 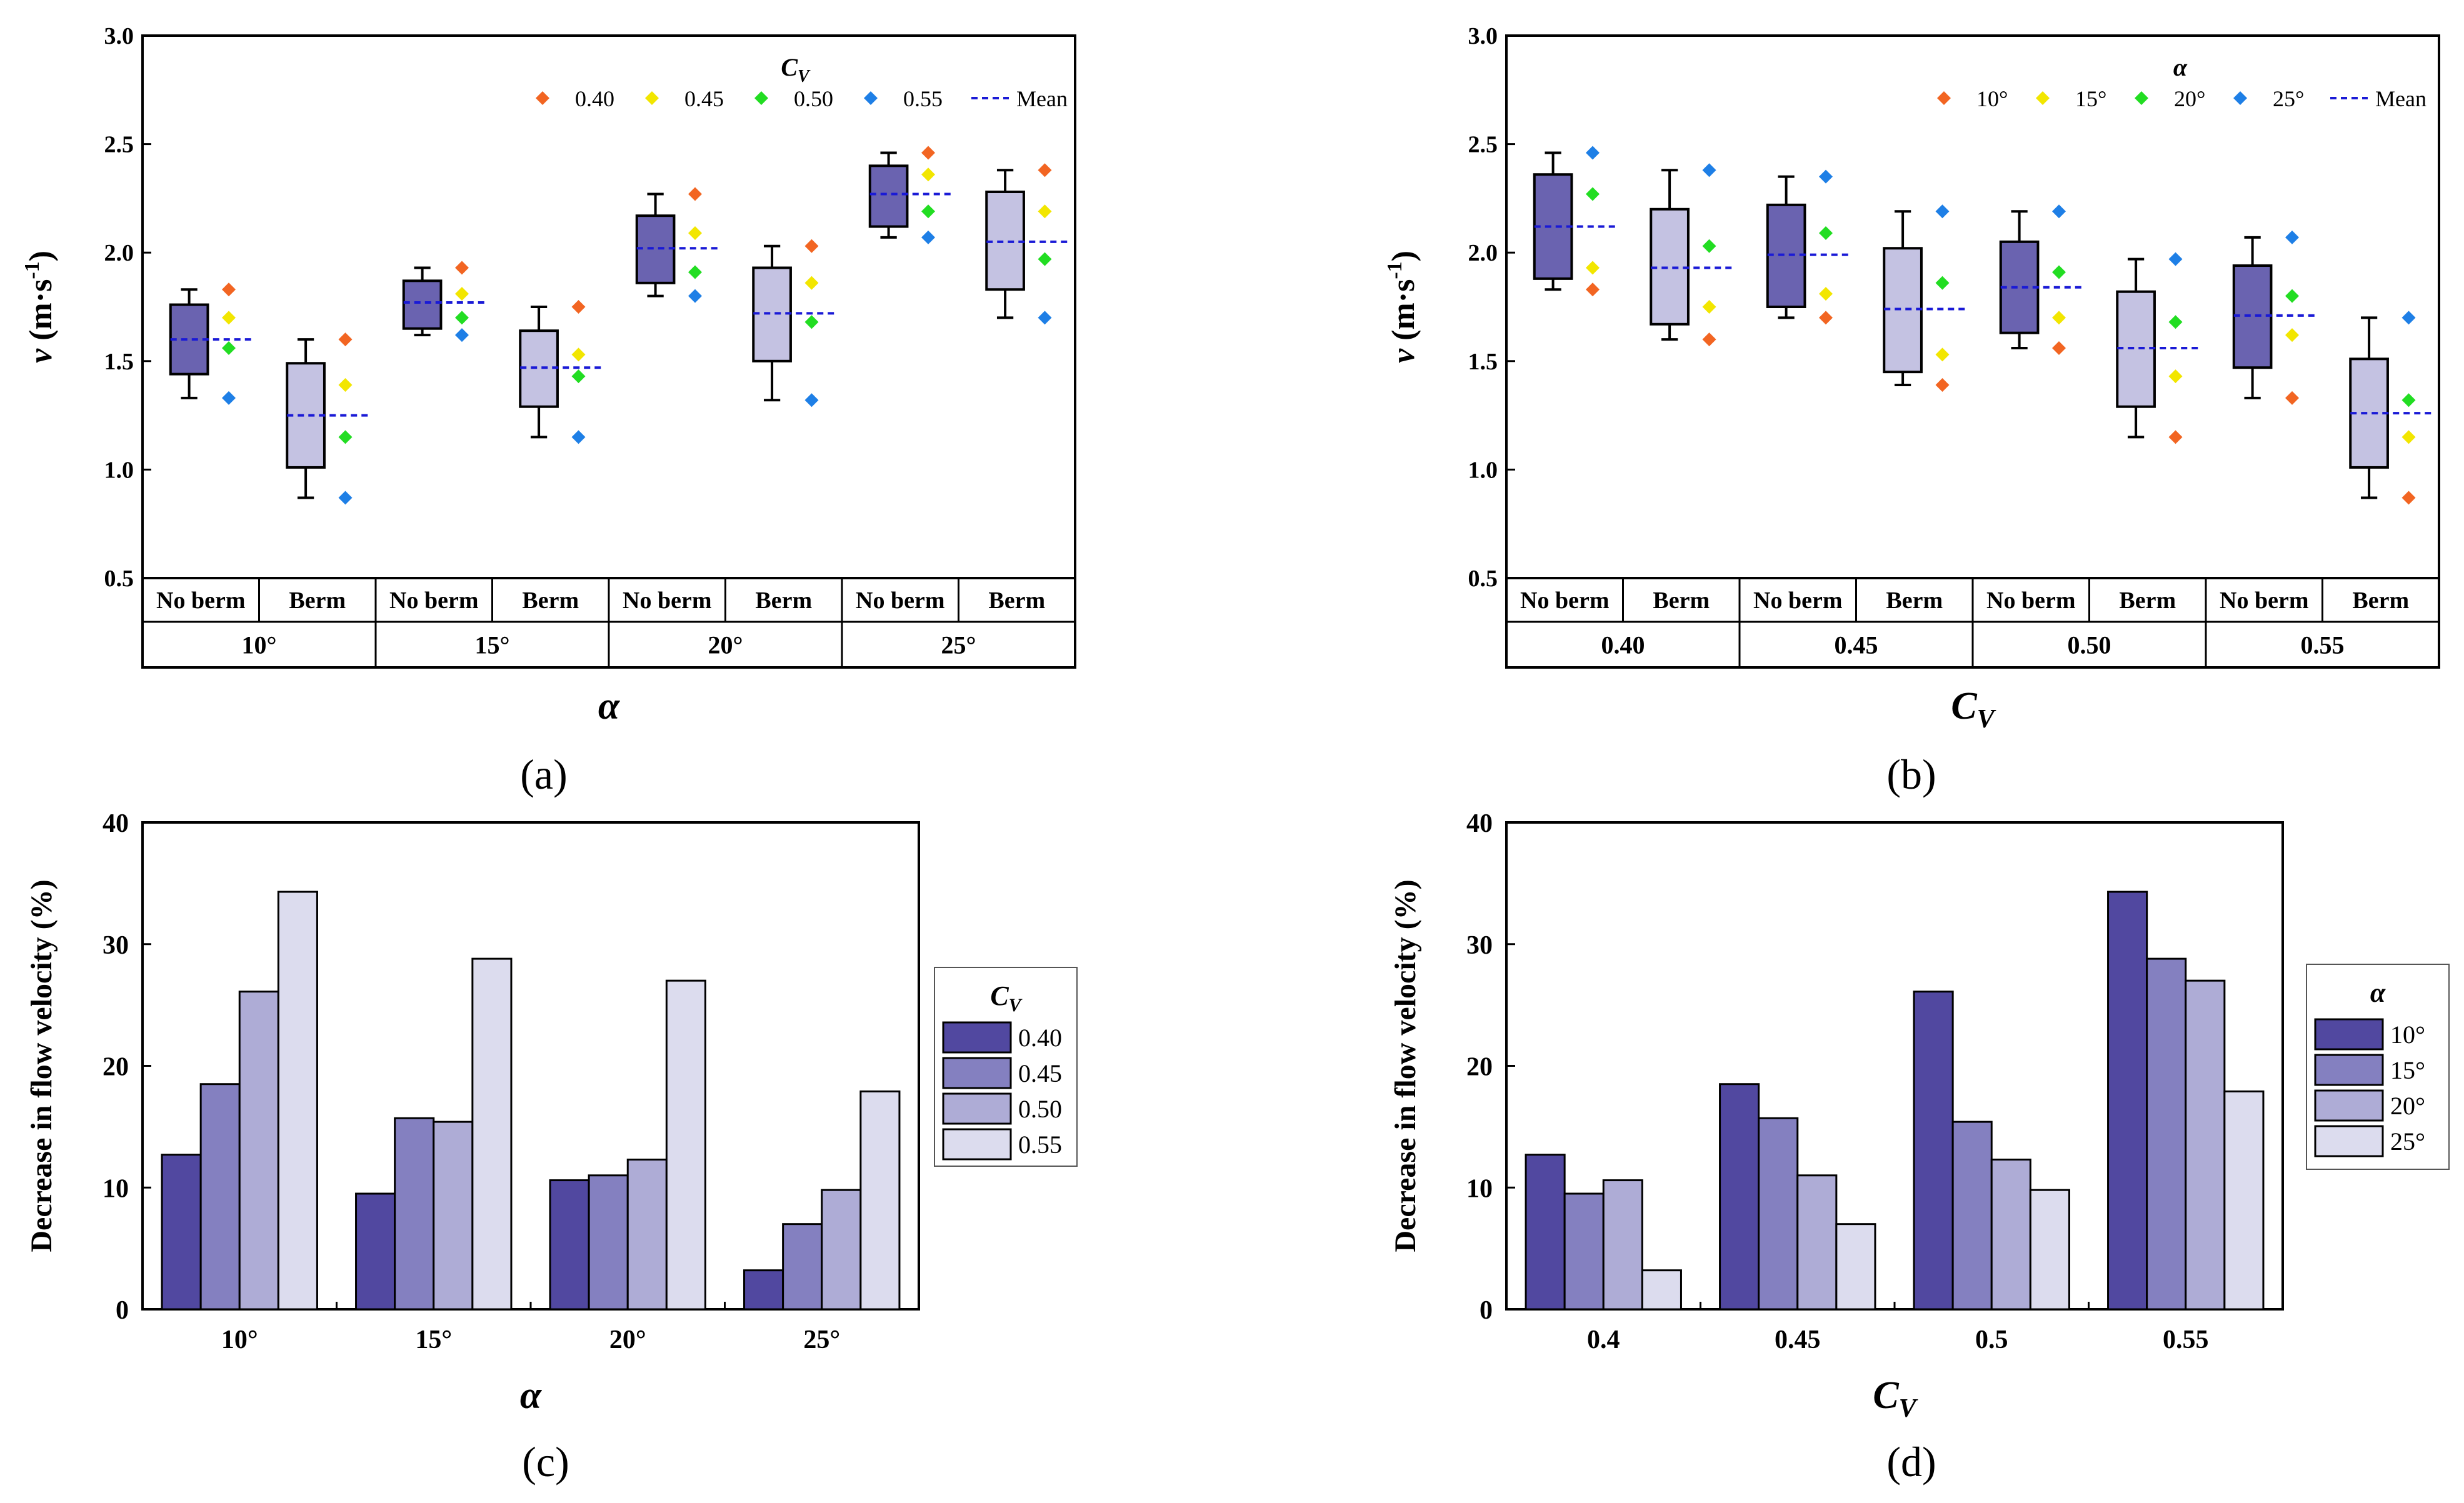 I want to click on box-25°-Berm, so click(x=1027, y=244).